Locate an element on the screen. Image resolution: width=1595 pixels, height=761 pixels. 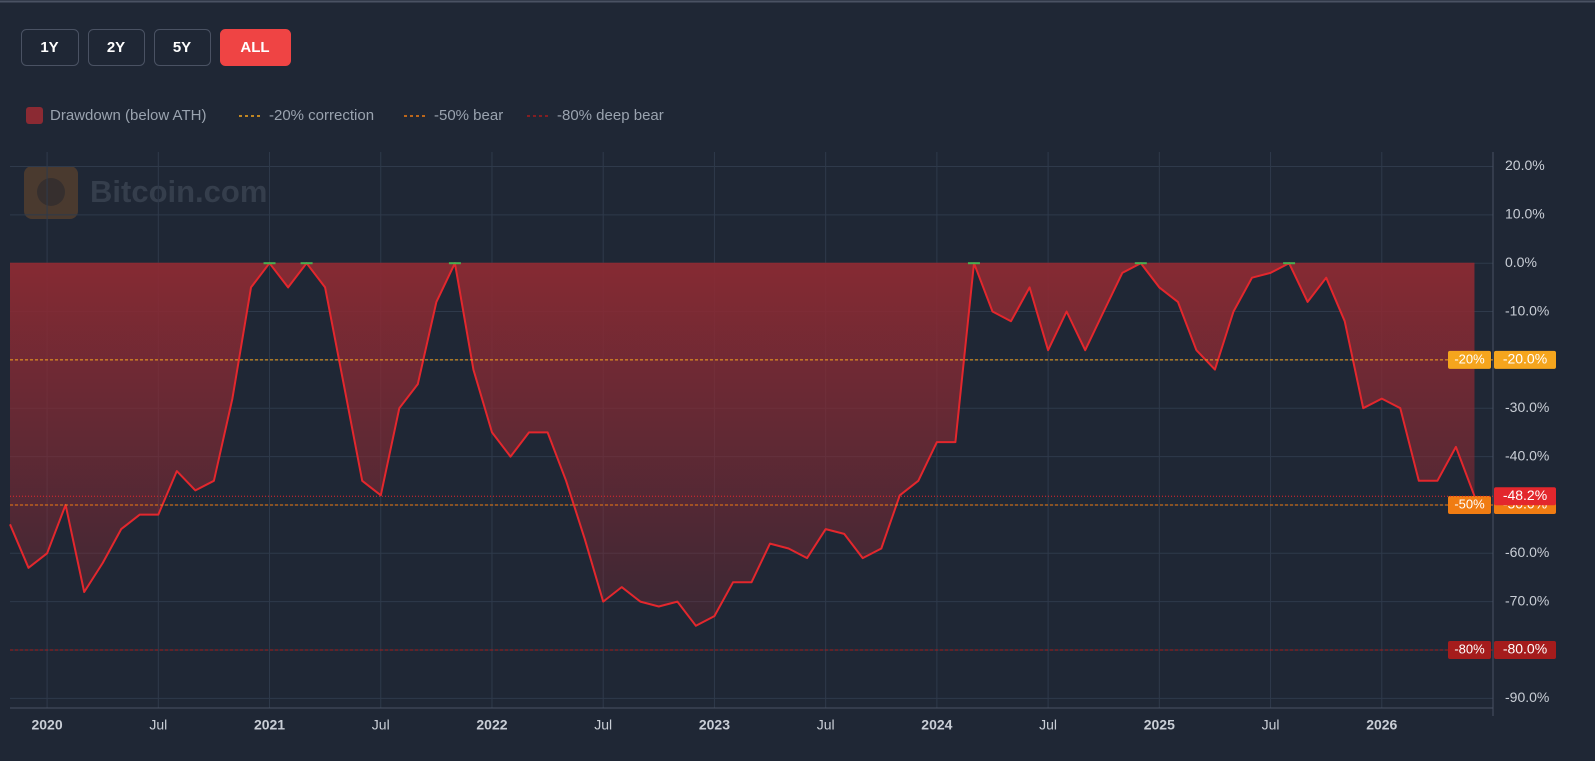
range-button-label: 2Y is located at coordinates (116, 47).